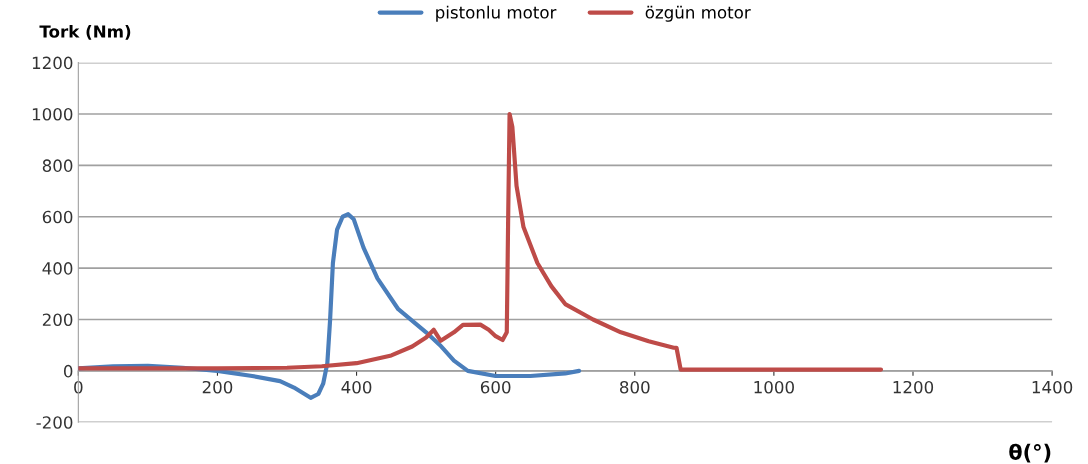 This screenshot has height=464, width=1088. I want to click on x-tick-label: 1400, so click(1052, 387).